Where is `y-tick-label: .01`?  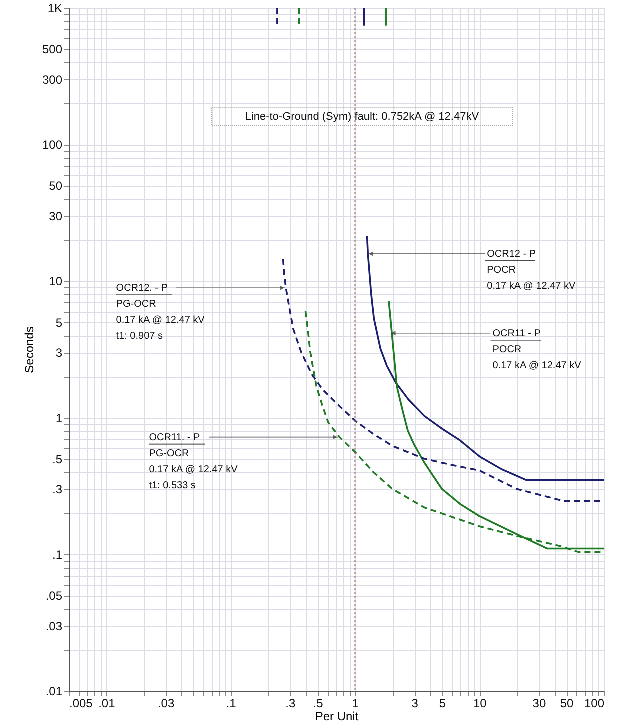 y-tick-label: .01 is located at coordinates (54, 691).